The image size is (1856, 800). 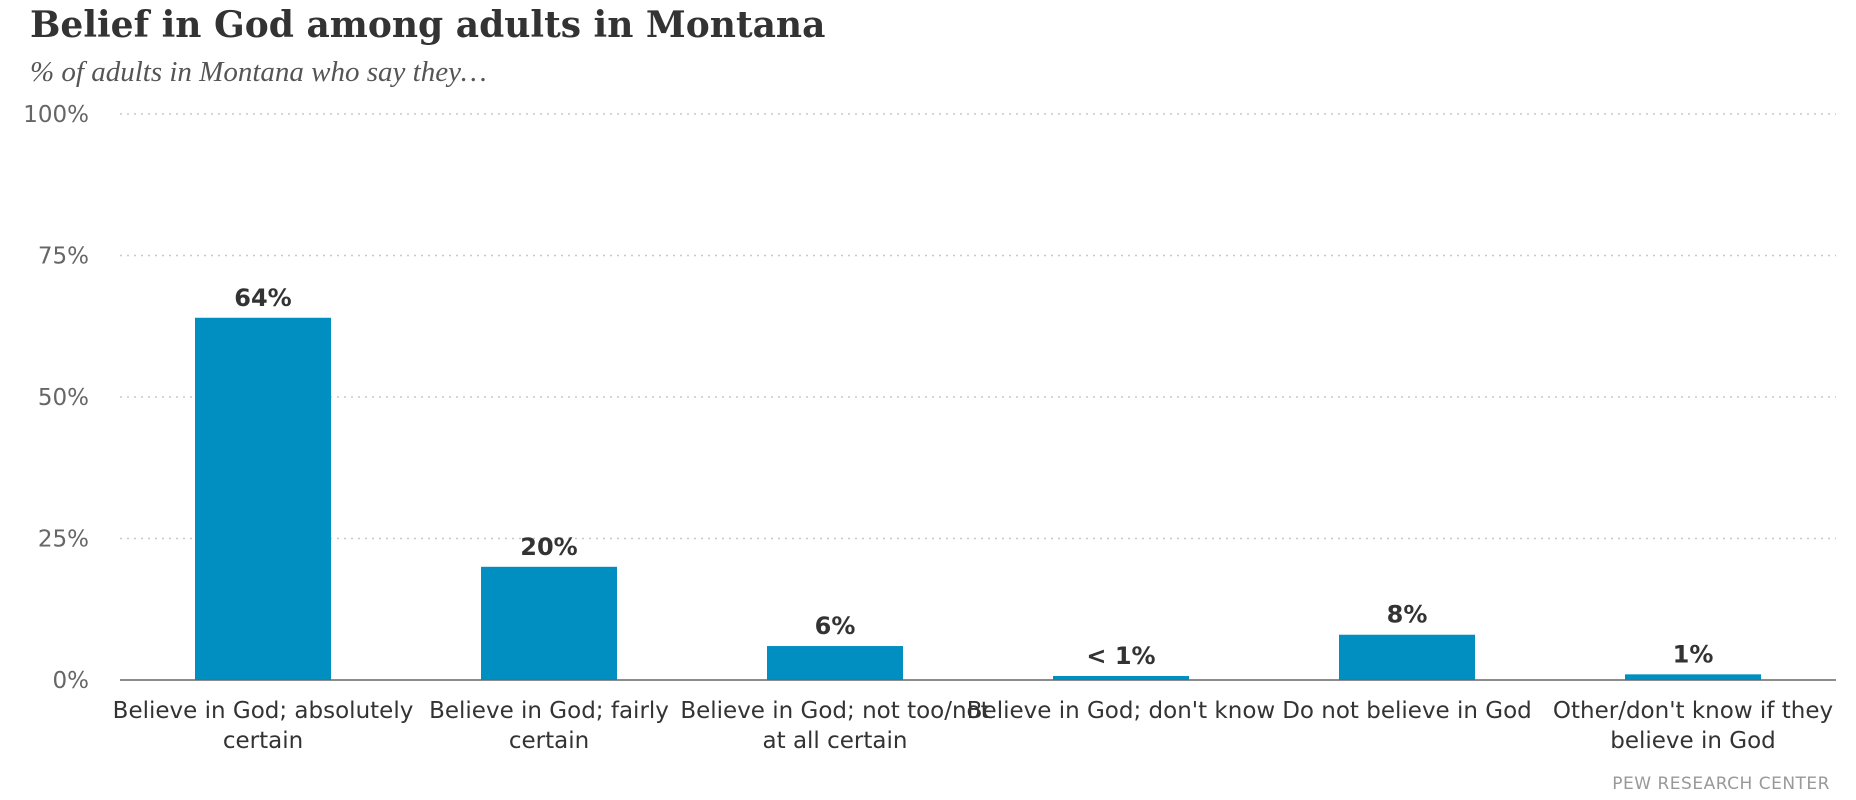 What do you see at coordinates (56, 115) in the screenshot?
I see `y-tick-label: 100%` at bounding box center [56, 115].